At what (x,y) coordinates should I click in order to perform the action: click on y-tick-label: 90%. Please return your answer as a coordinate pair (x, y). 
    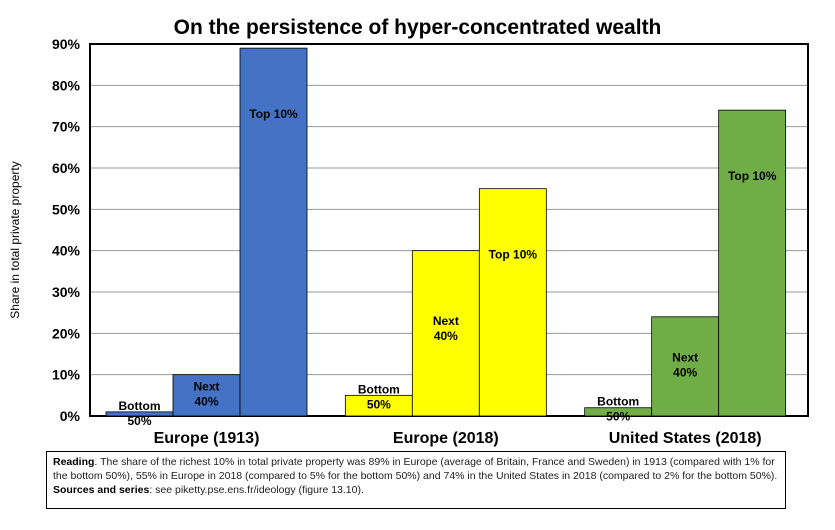
    Looking at the image, I should click on (66, 44).